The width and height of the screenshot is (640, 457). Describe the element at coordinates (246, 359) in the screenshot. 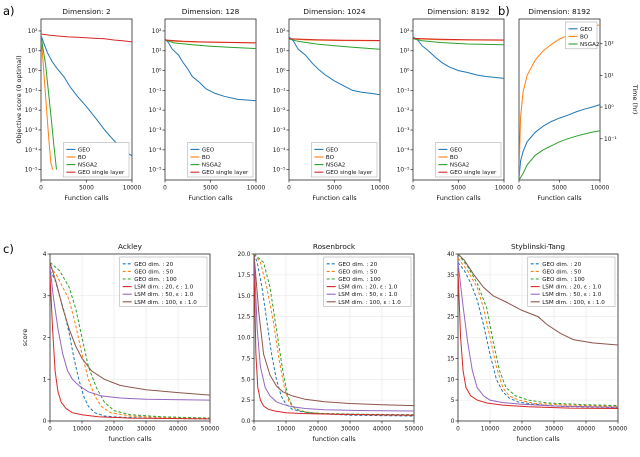

I see `svg-text: 7.5` at that location.